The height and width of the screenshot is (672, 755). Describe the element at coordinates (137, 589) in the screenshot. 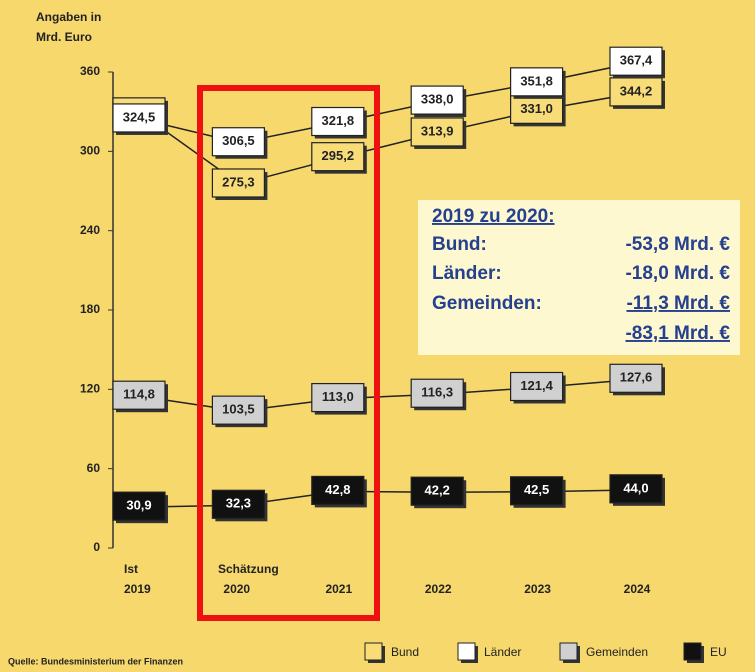

I see `x-tick-label: 2019` at that location.